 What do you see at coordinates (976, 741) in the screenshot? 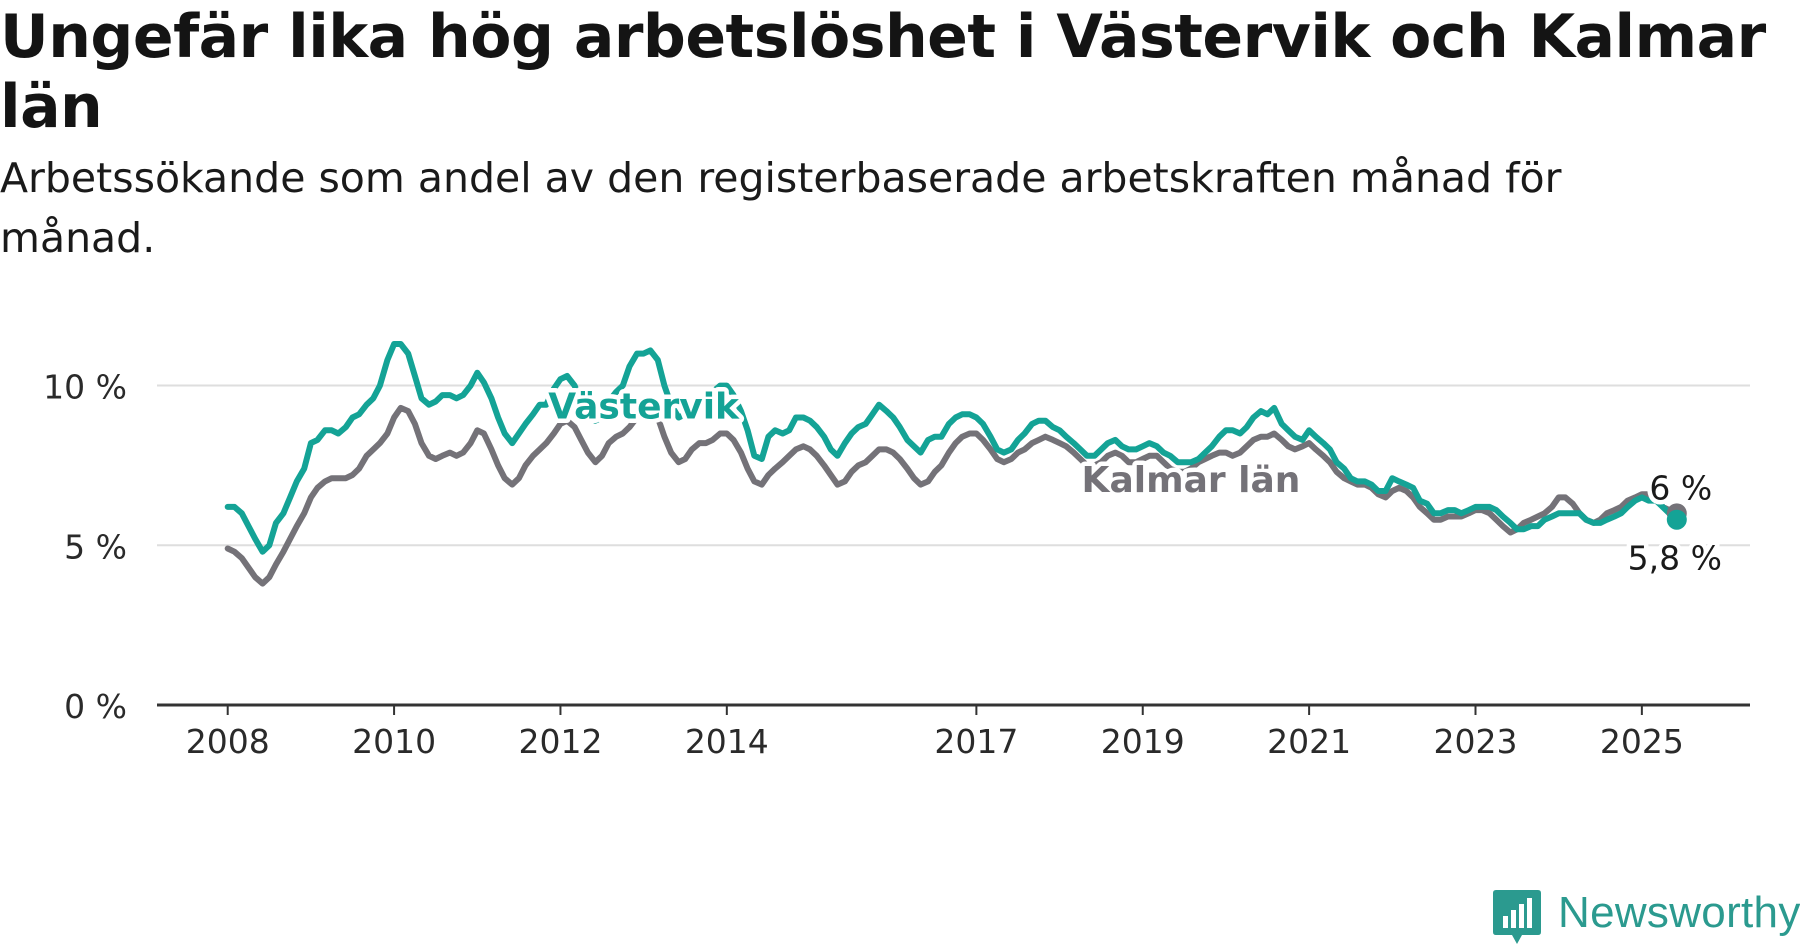
I see `x-tick-label: 2017` at bounding box center [976, 741].